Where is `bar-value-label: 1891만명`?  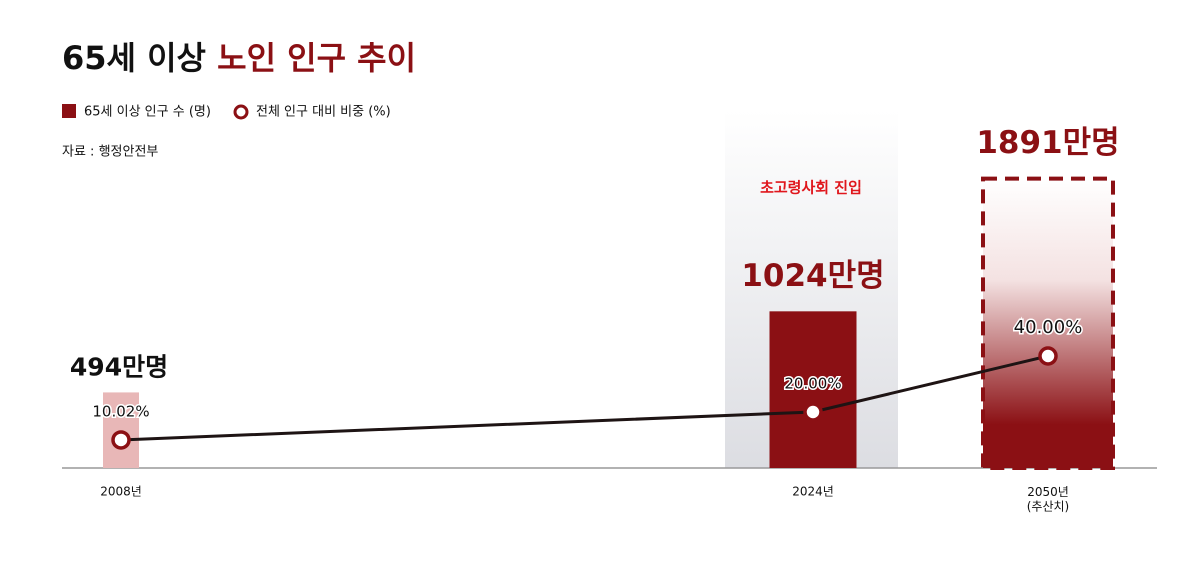 bar-value-label: 1891만명 is located at coordinates (1047, 143).